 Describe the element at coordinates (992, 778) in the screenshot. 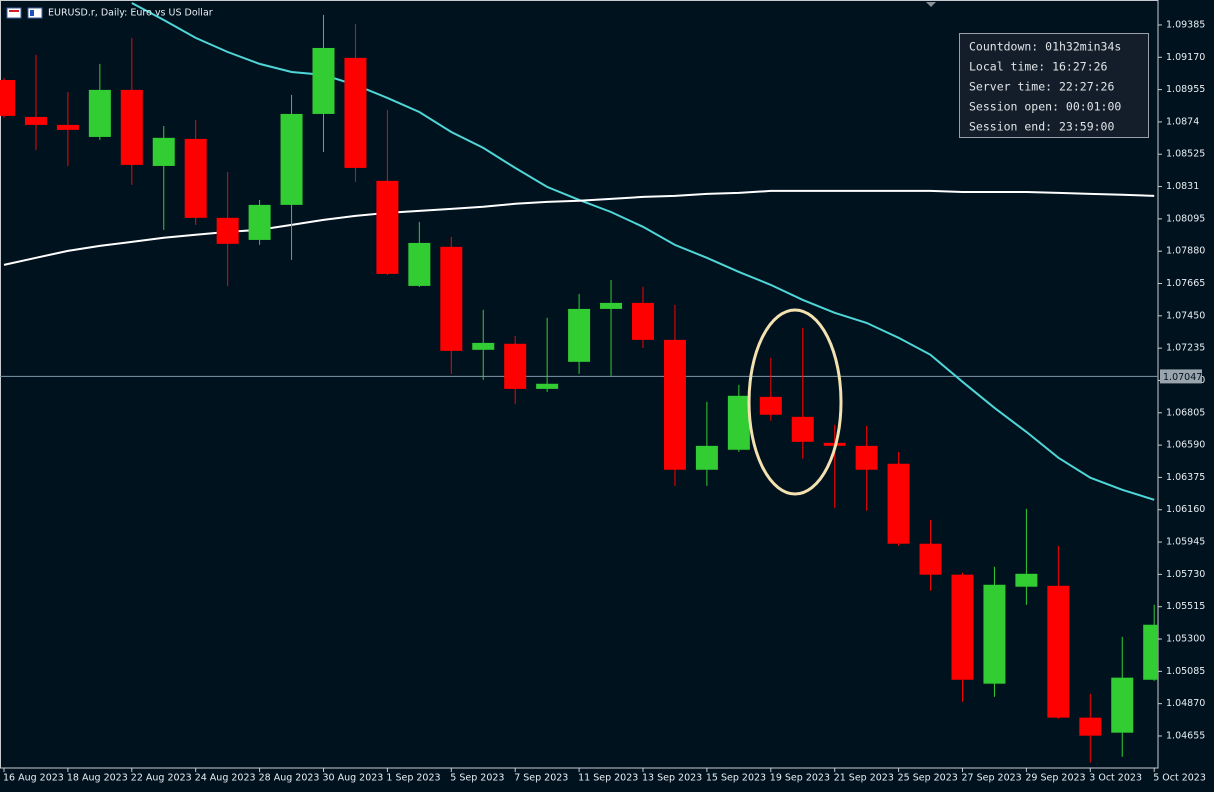

I see `x-tick-label: 27 Sep 2023` at that location.